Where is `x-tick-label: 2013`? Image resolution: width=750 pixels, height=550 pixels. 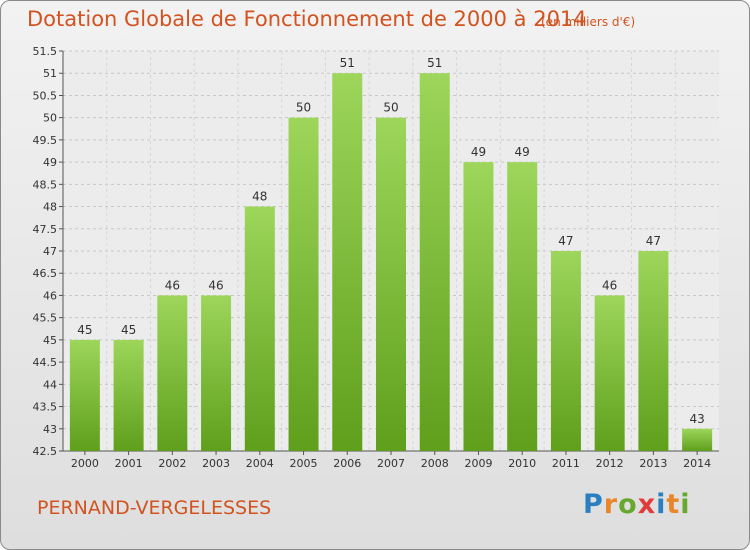 x-tick-label: 2013 is located at coordinates (653, 463).